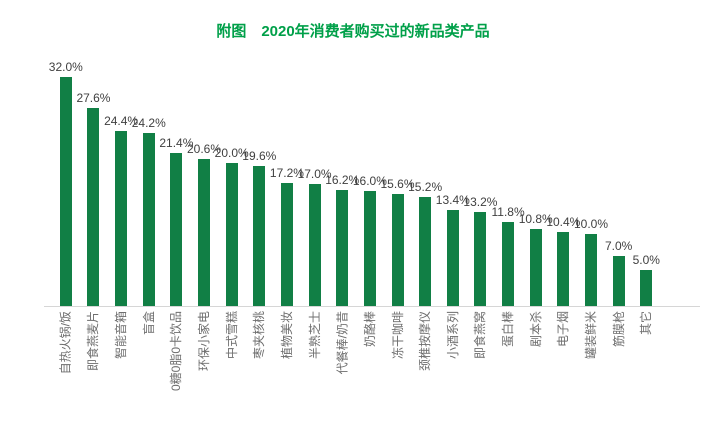 The image size is (706, 424). I want to click on bar-value-label: 10.0%, so click(590, 224).